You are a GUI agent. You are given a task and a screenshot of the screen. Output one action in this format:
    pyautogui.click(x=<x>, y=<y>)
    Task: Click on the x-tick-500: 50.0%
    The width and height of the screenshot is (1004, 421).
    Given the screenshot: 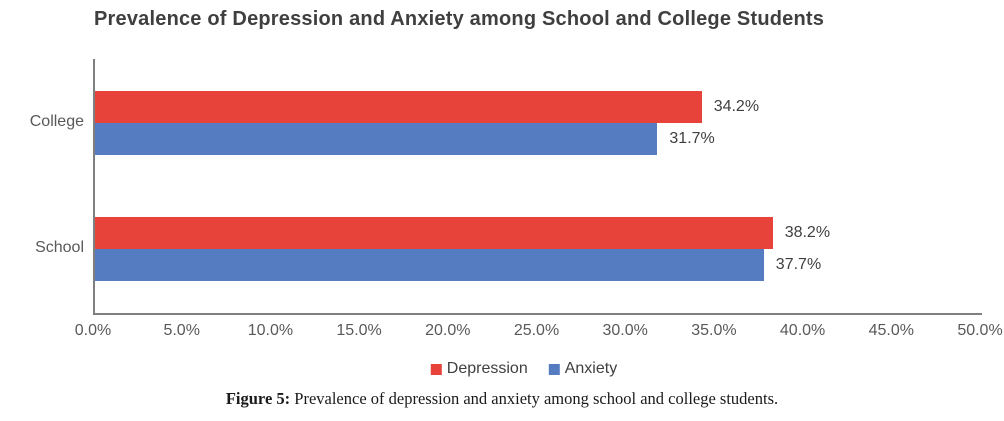 What is the action you would take?
    pyautogui.click(x=980, y=330)
    